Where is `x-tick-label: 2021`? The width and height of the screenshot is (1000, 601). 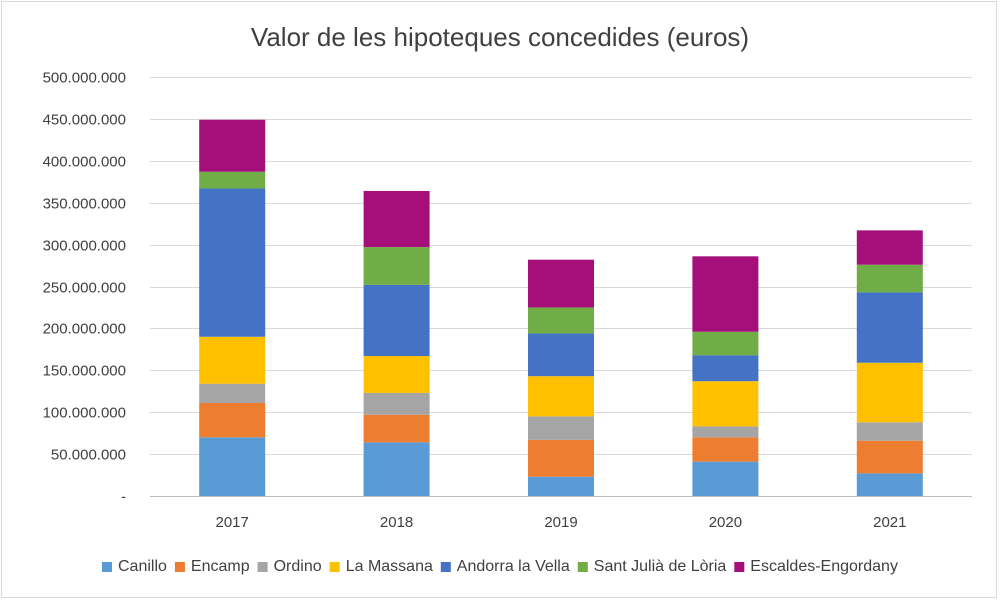 x-tick-label: 2021 is located at coordinates (889, 522).